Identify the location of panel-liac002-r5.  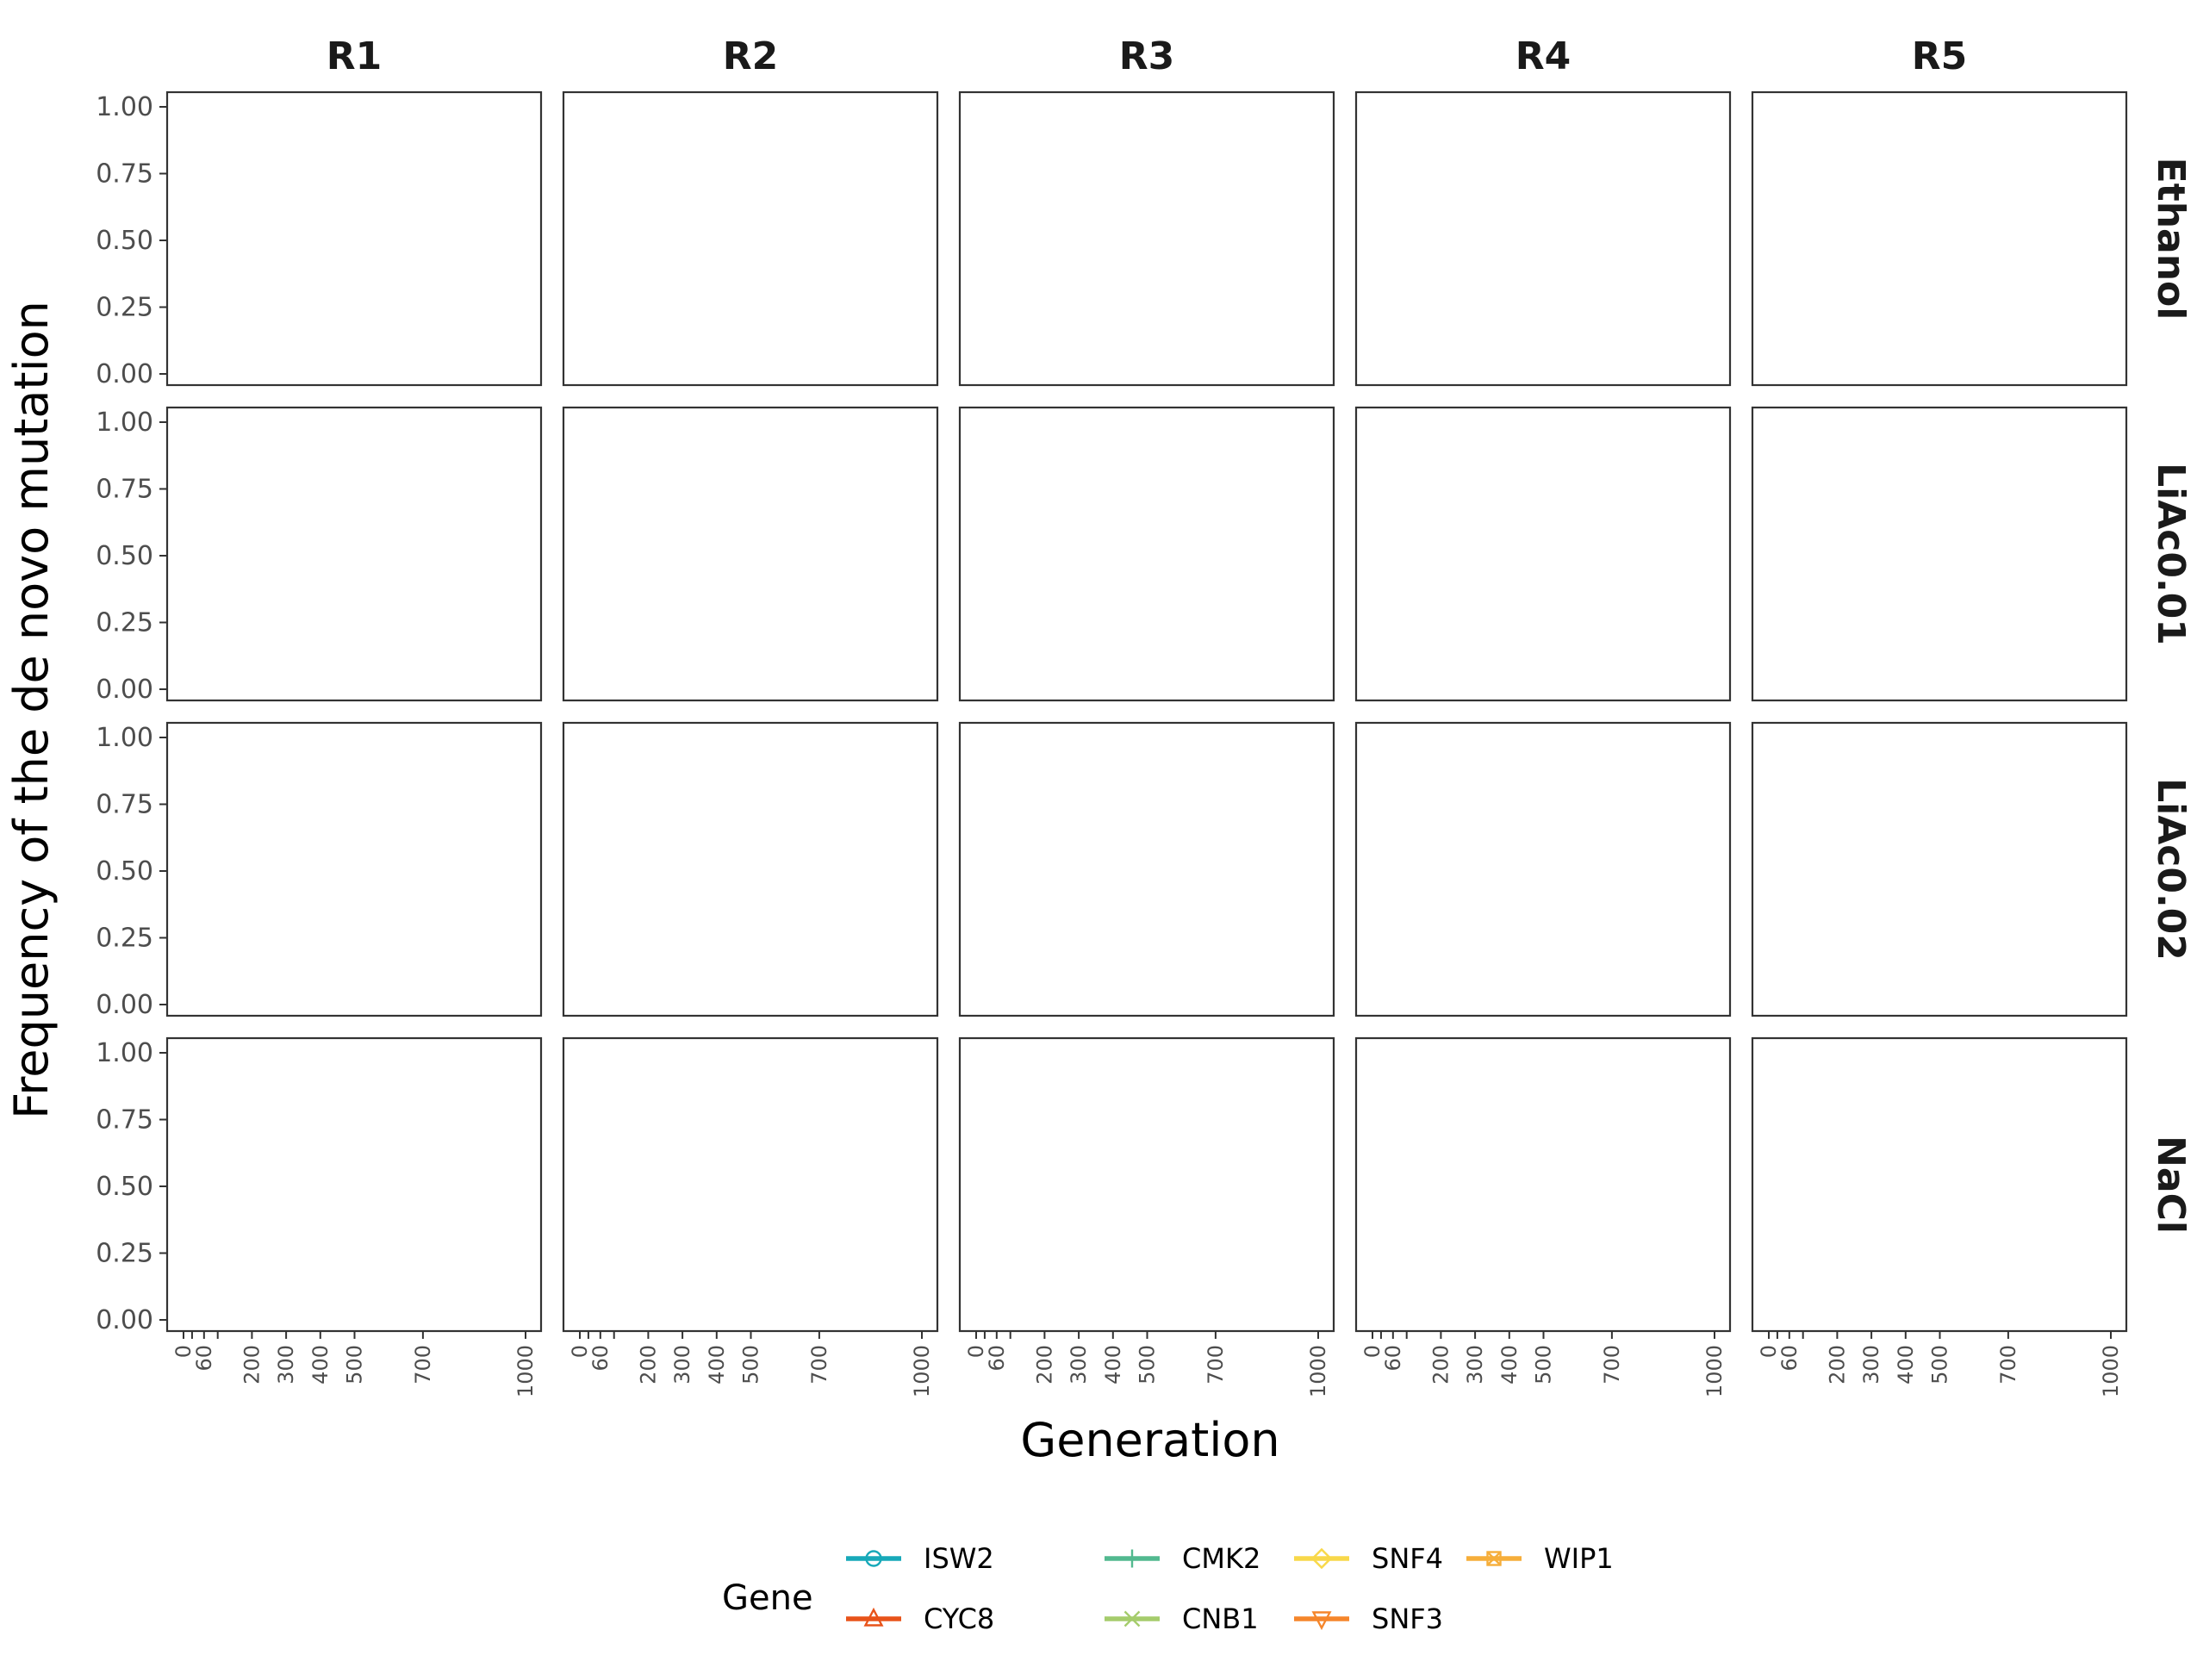
(1939, 869).